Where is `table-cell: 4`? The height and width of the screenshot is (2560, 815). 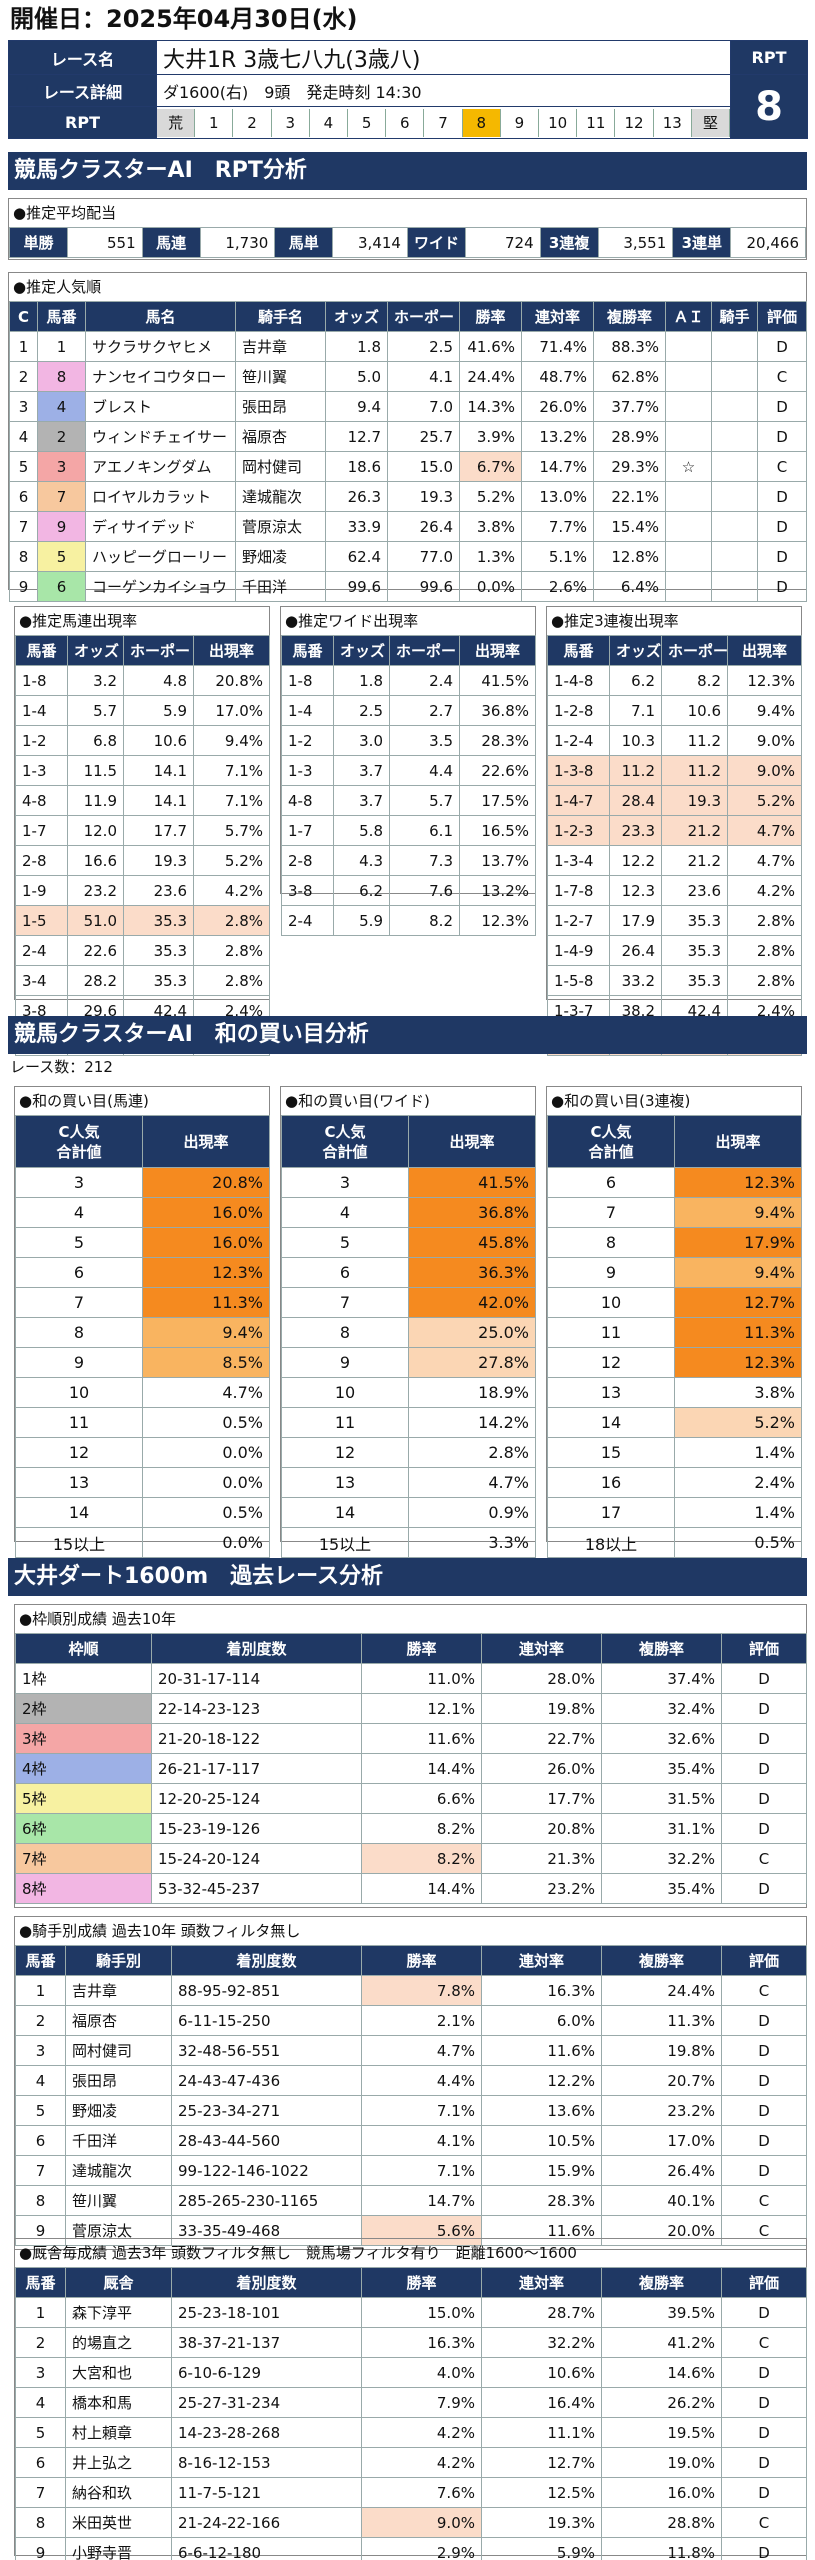
table-cell: 4 is located at coordinates (345, 1212).